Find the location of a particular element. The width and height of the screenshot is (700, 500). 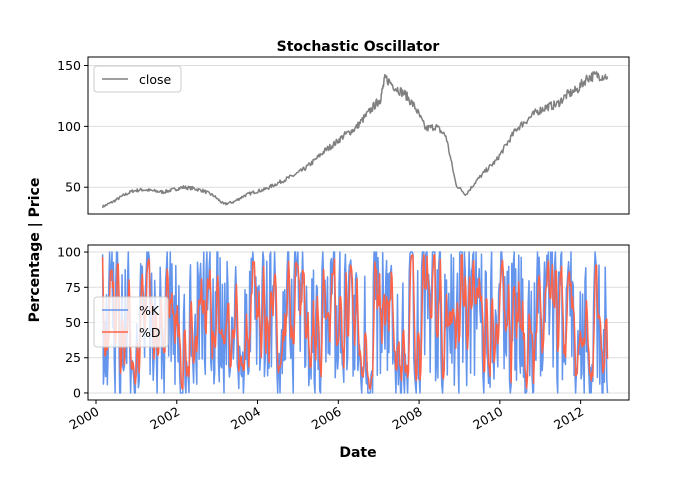

x-tick-label: 2008 is located at coordinates (407, 418).